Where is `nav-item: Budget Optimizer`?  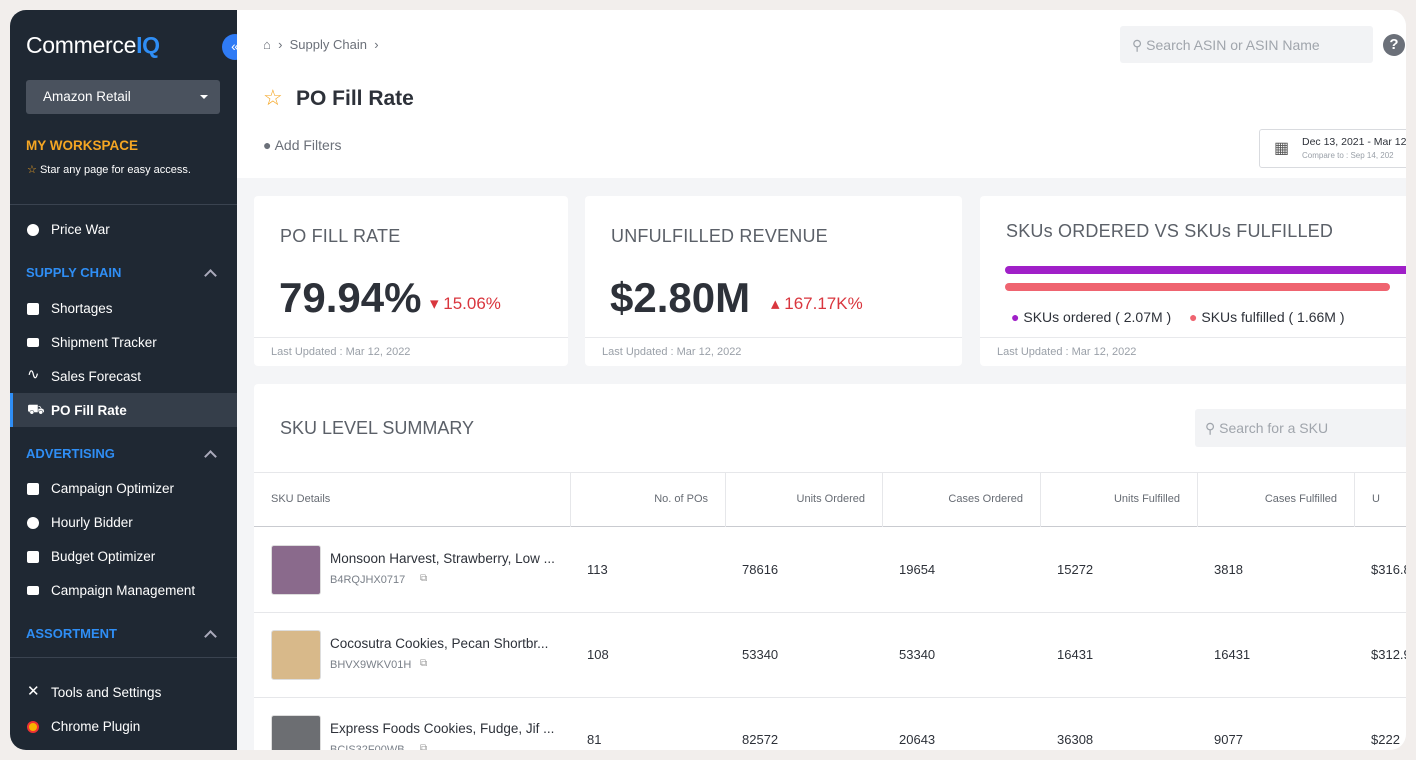
nav-item: Budget Optimizer is located at coordinates (103, 556).